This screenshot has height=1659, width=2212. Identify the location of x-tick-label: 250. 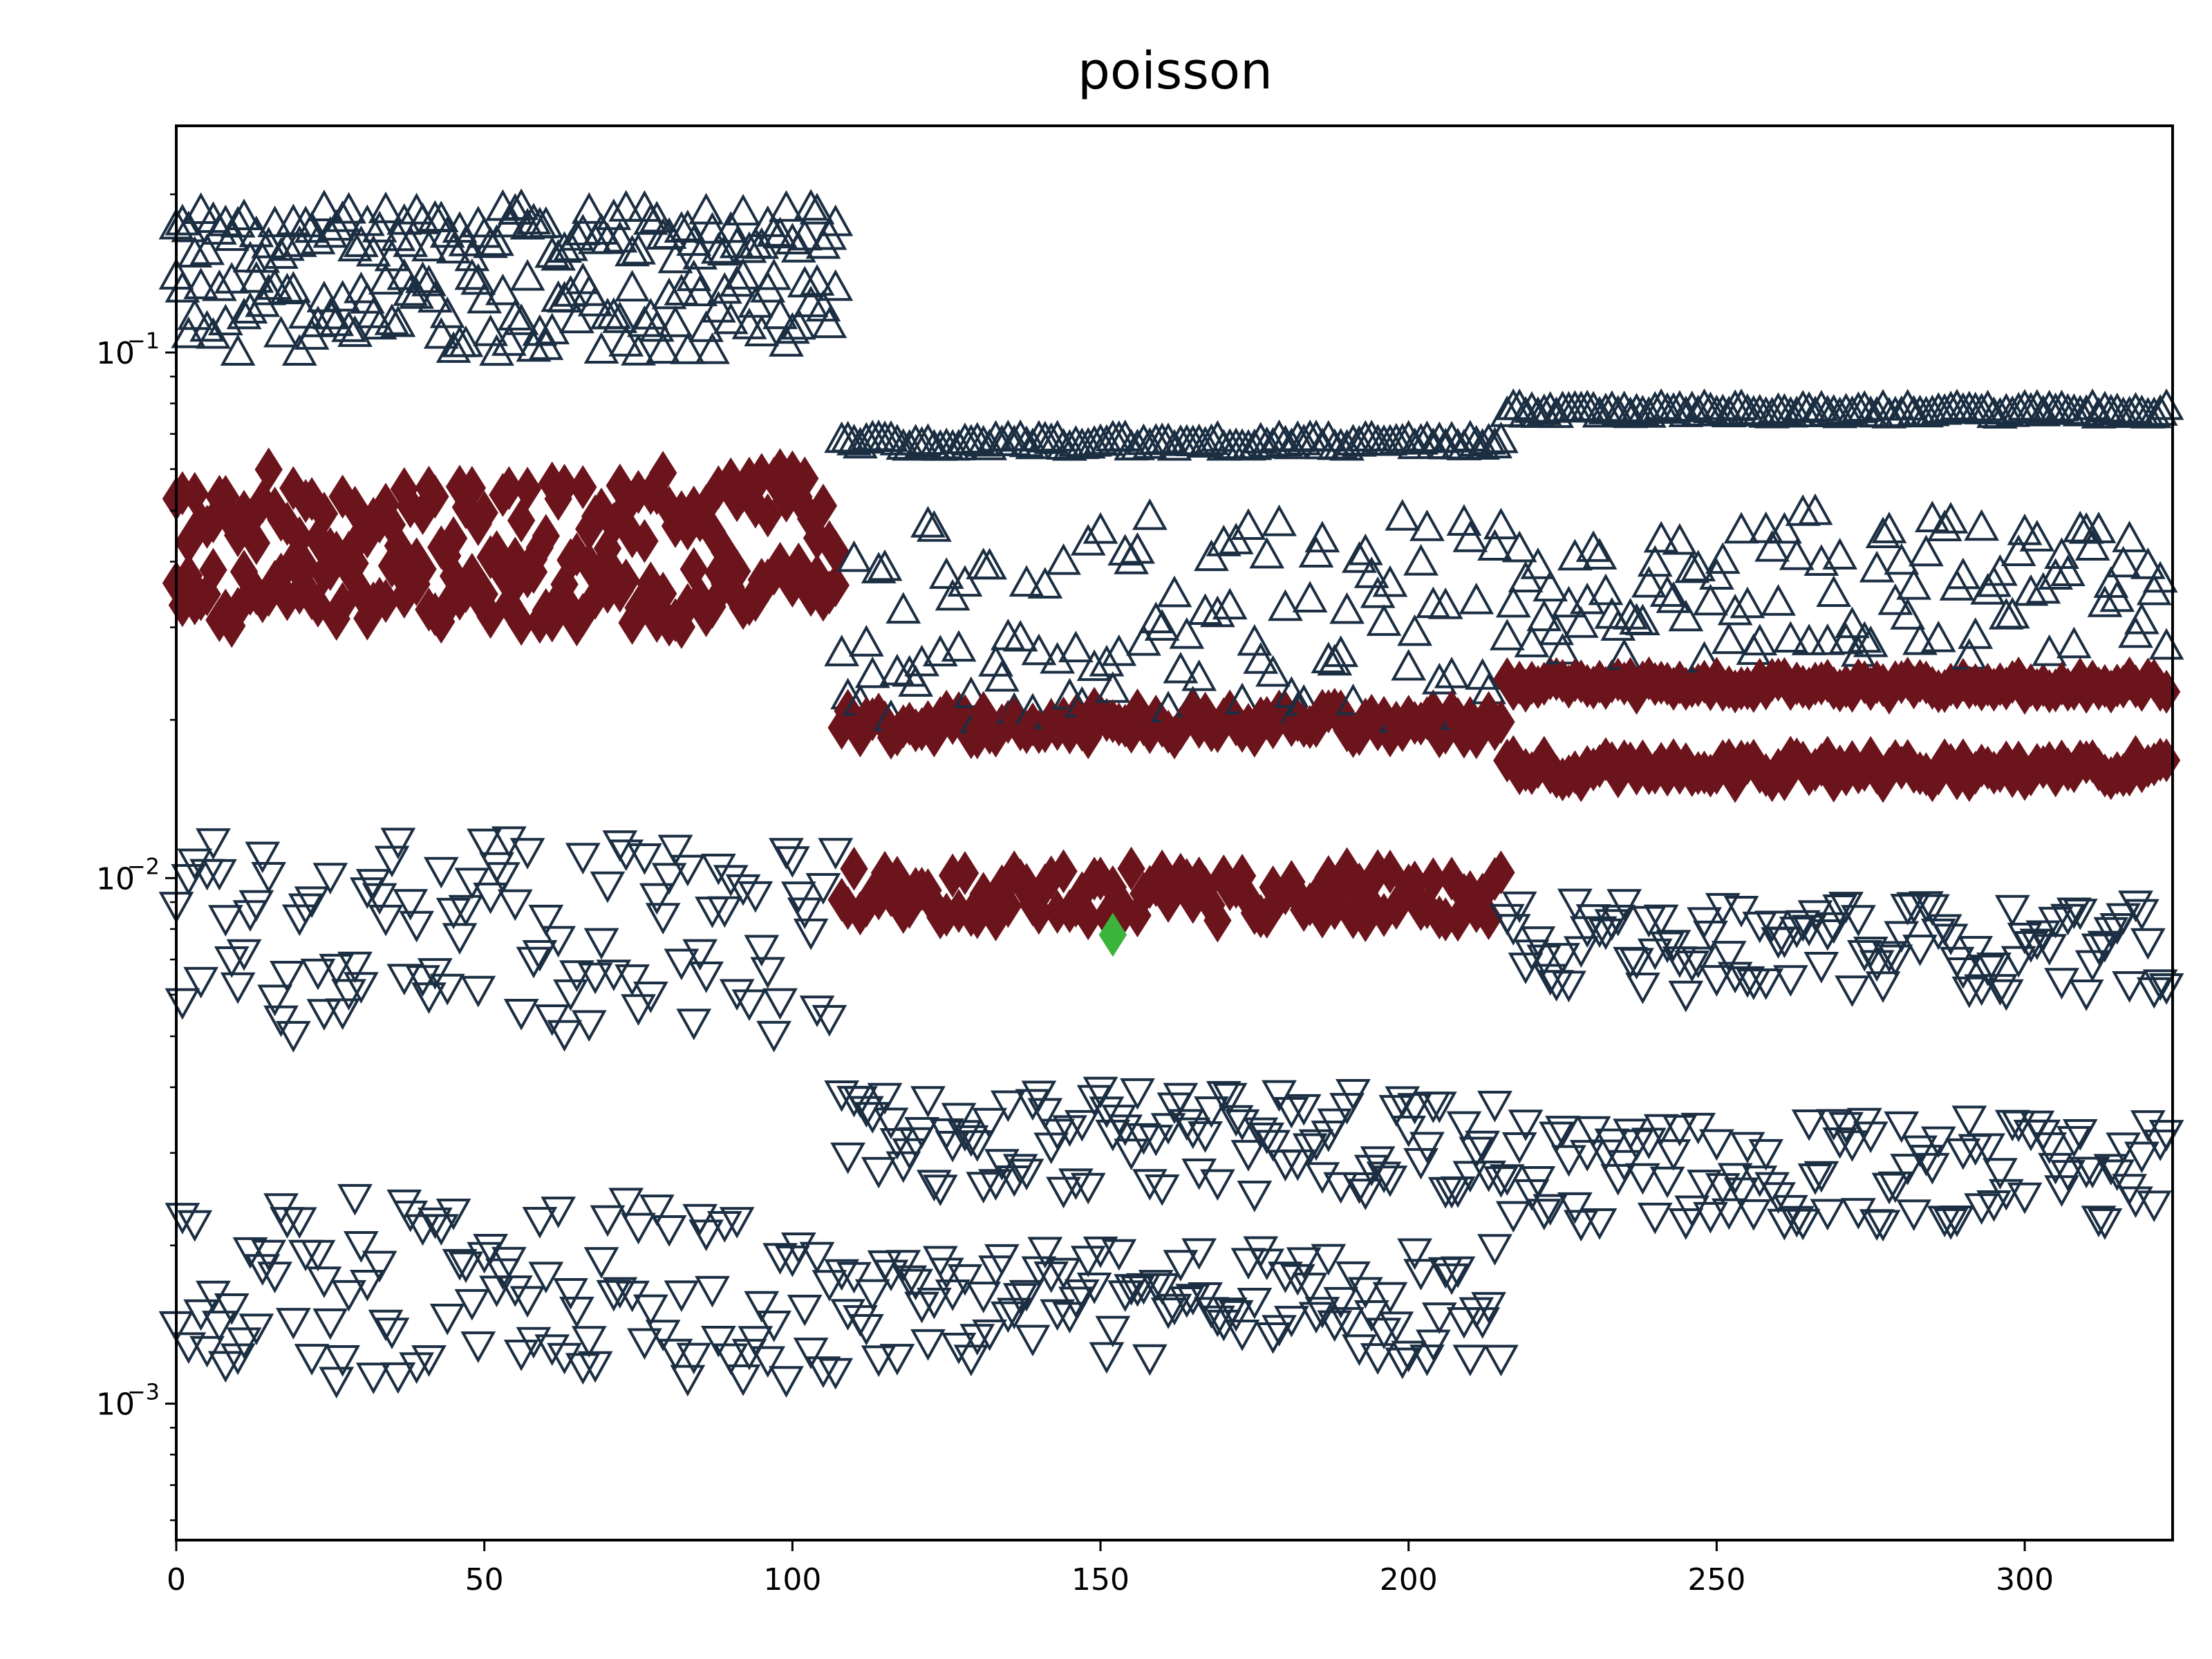
(1716, 1579).